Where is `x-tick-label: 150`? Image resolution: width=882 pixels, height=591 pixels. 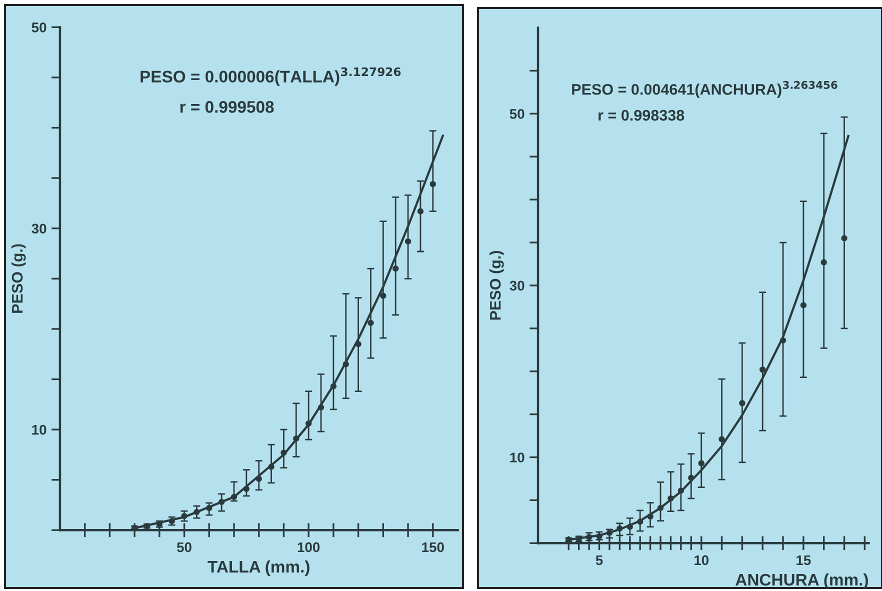
x-tick-label: 150 is located at coordinates (433, 547).